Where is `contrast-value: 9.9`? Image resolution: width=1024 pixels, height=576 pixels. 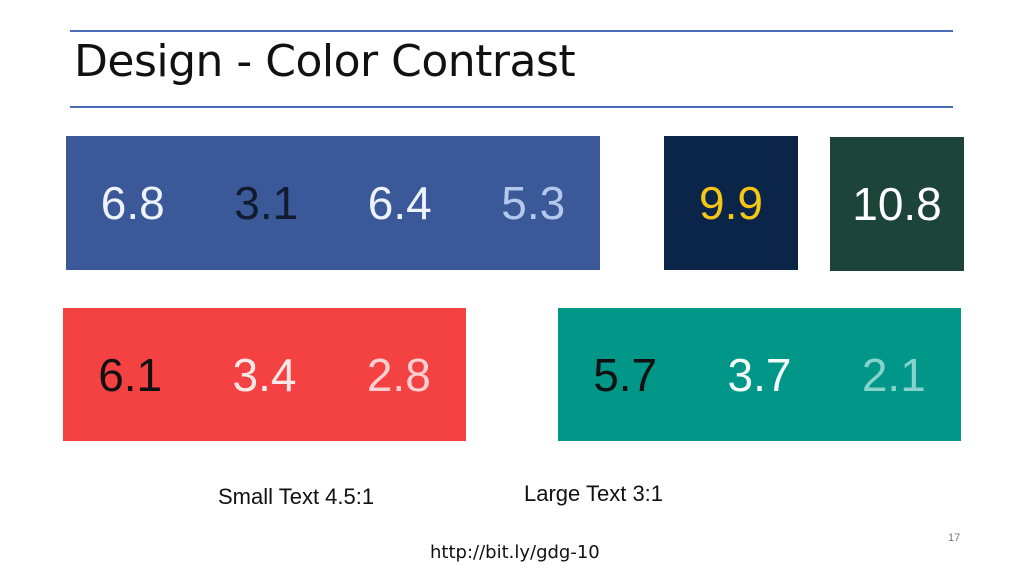 contrast-value: 9.9 is located at coordinates (731, 203).